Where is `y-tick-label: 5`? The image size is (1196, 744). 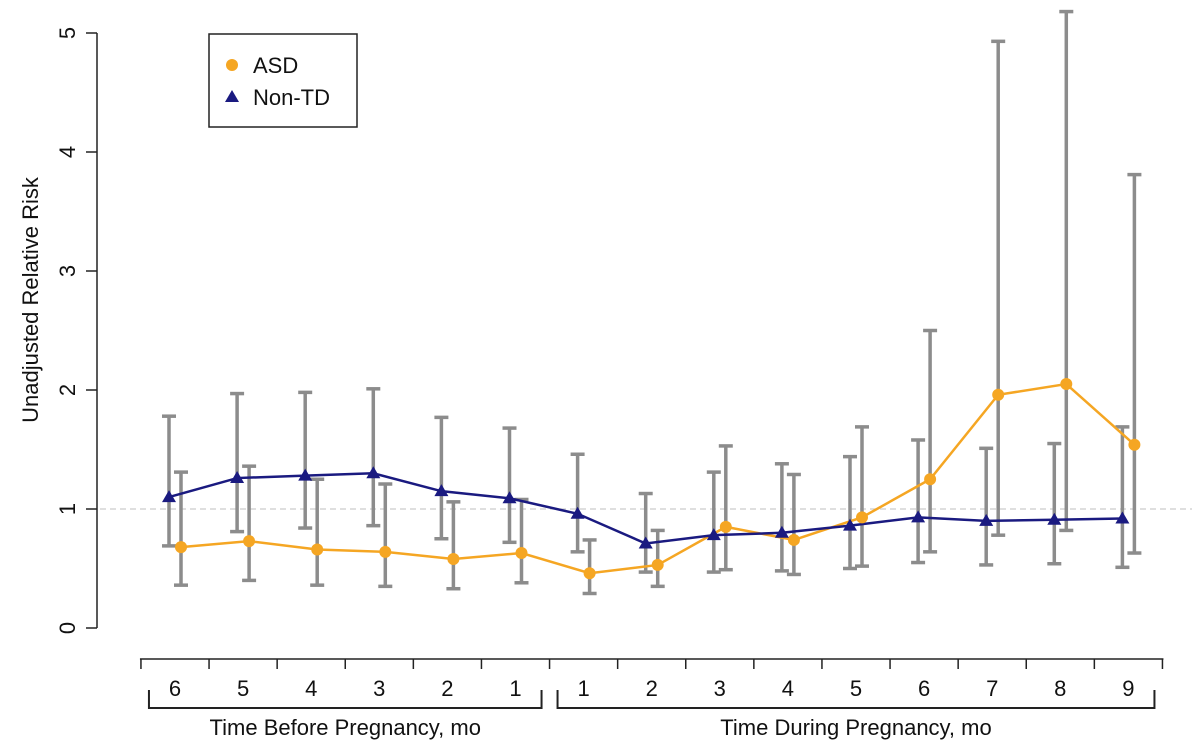
y-tick-label: 5 is located at coordinates (67, 33).